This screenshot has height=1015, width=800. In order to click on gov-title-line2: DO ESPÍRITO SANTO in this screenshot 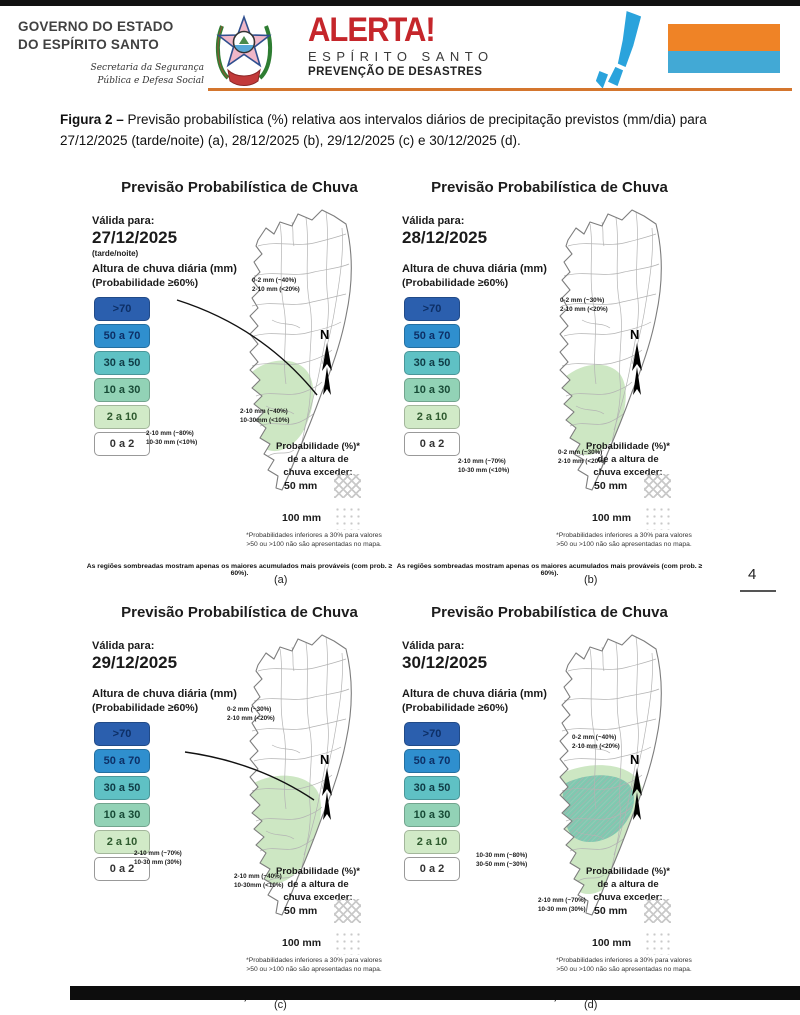, I will do `click(88, 44)`.